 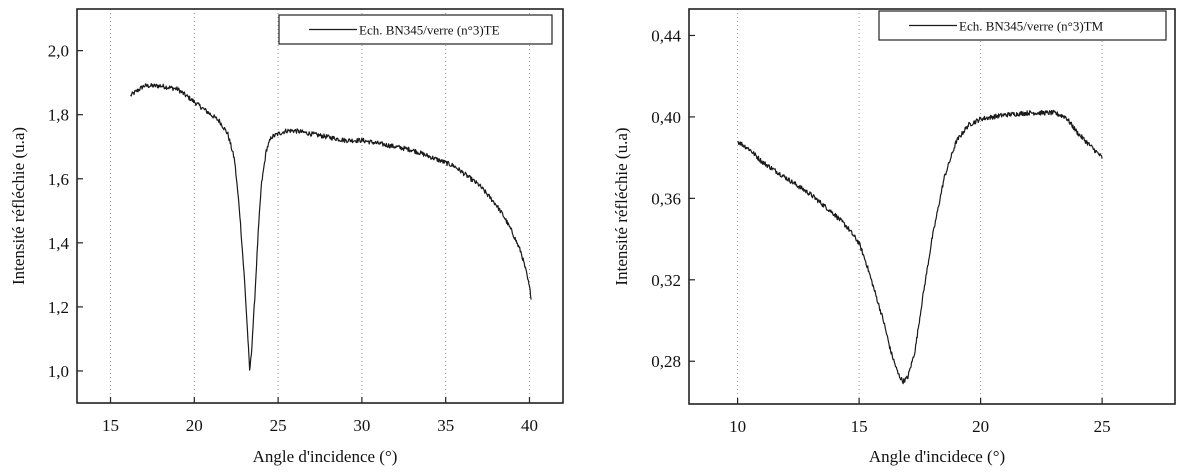 What do you see at coordinates (58, 115) in the screenshot?
I see `te-y-tick-label: 1,8` at bounding box center [58, 115].